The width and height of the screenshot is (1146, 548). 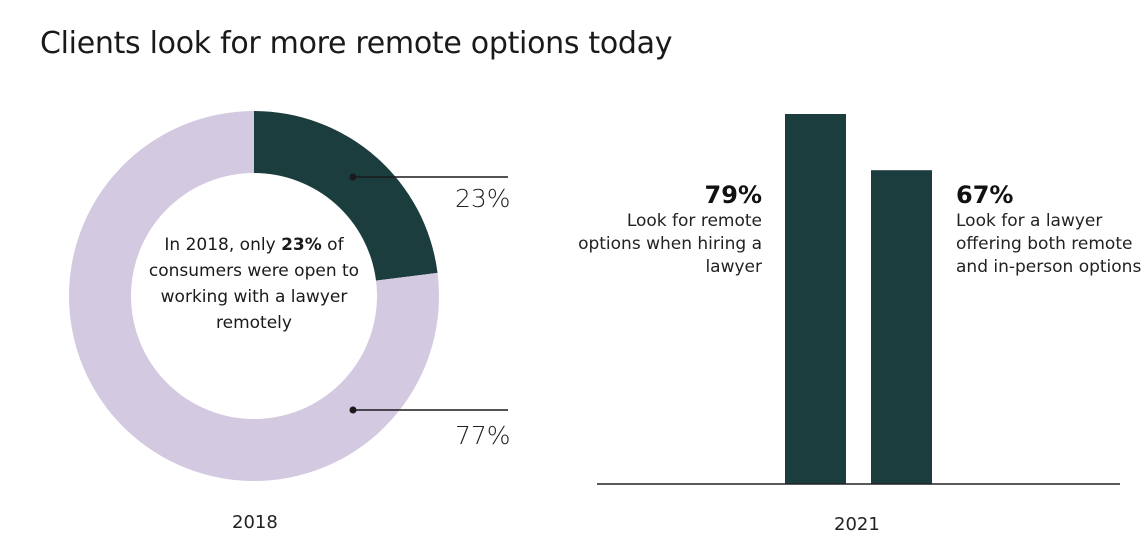 I want to click on slice-label-23: 23%, so click(x=483, y=198).